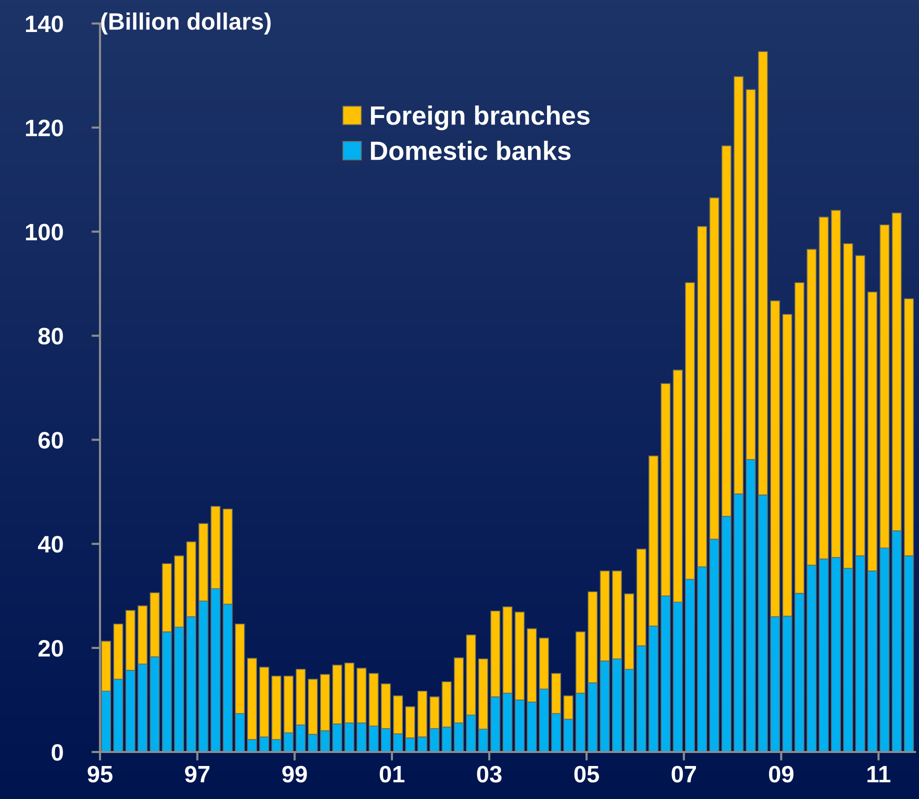  What do you see at coordinates (587, 774) in the screenshot?
I see `x-tick-label: 05` at bounding box center [587, 774].